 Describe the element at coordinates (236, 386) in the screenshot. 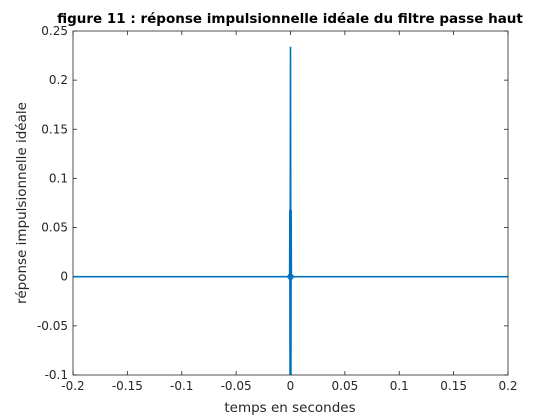

I see `x-tick-label: -0.05` at that location.